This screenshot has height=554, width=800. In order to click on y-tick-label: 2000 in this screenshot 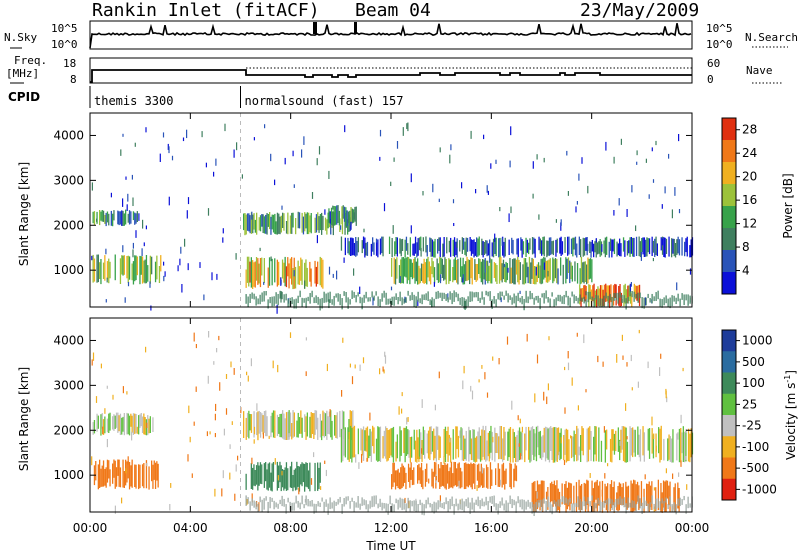, I will do `click(68, 430)`.